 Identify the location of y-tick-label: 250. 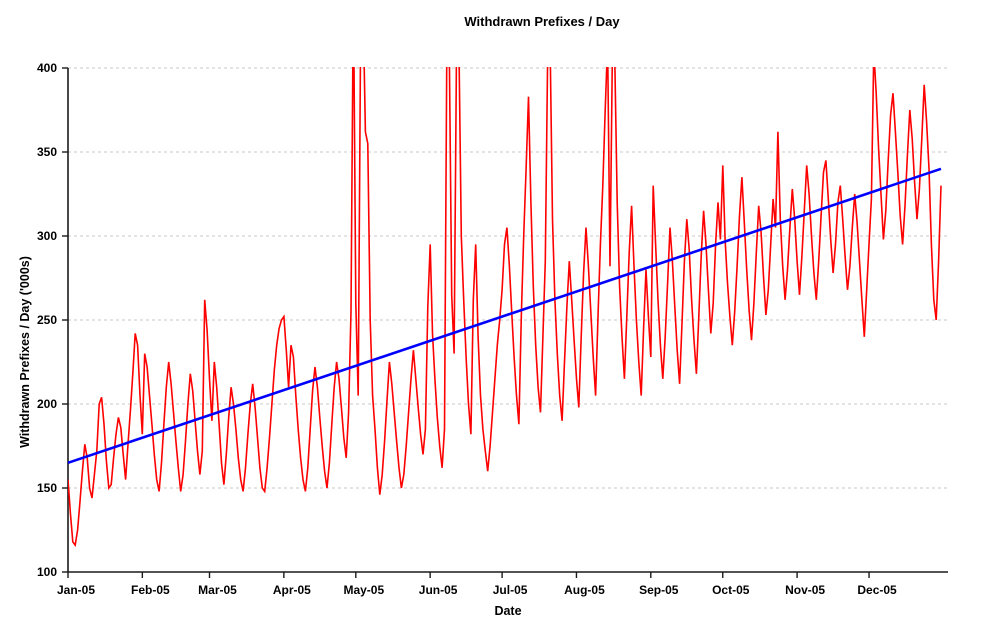
(47, 320).